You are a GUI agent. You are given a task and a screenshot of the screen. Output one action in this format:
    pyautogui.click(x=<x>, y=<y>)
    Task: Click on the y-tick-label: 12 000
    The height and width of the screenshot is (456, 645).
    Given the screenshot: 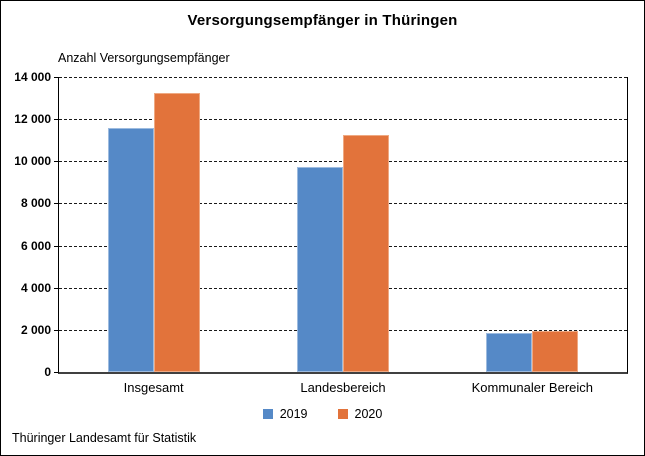 What is the action you would take?
    pyautogui.click(x=32, y=119)
    